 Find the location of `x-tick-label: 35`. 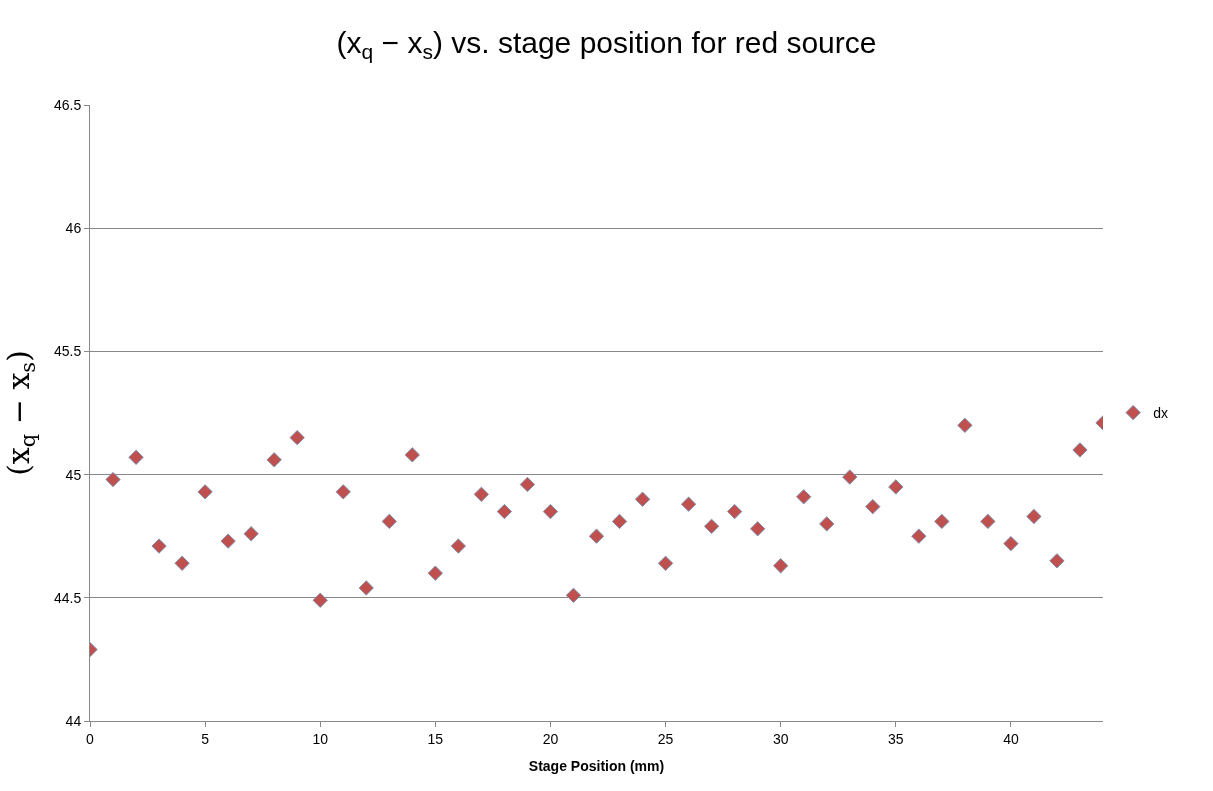

x-tick-label: 35 is located at coordinates (896, 738).